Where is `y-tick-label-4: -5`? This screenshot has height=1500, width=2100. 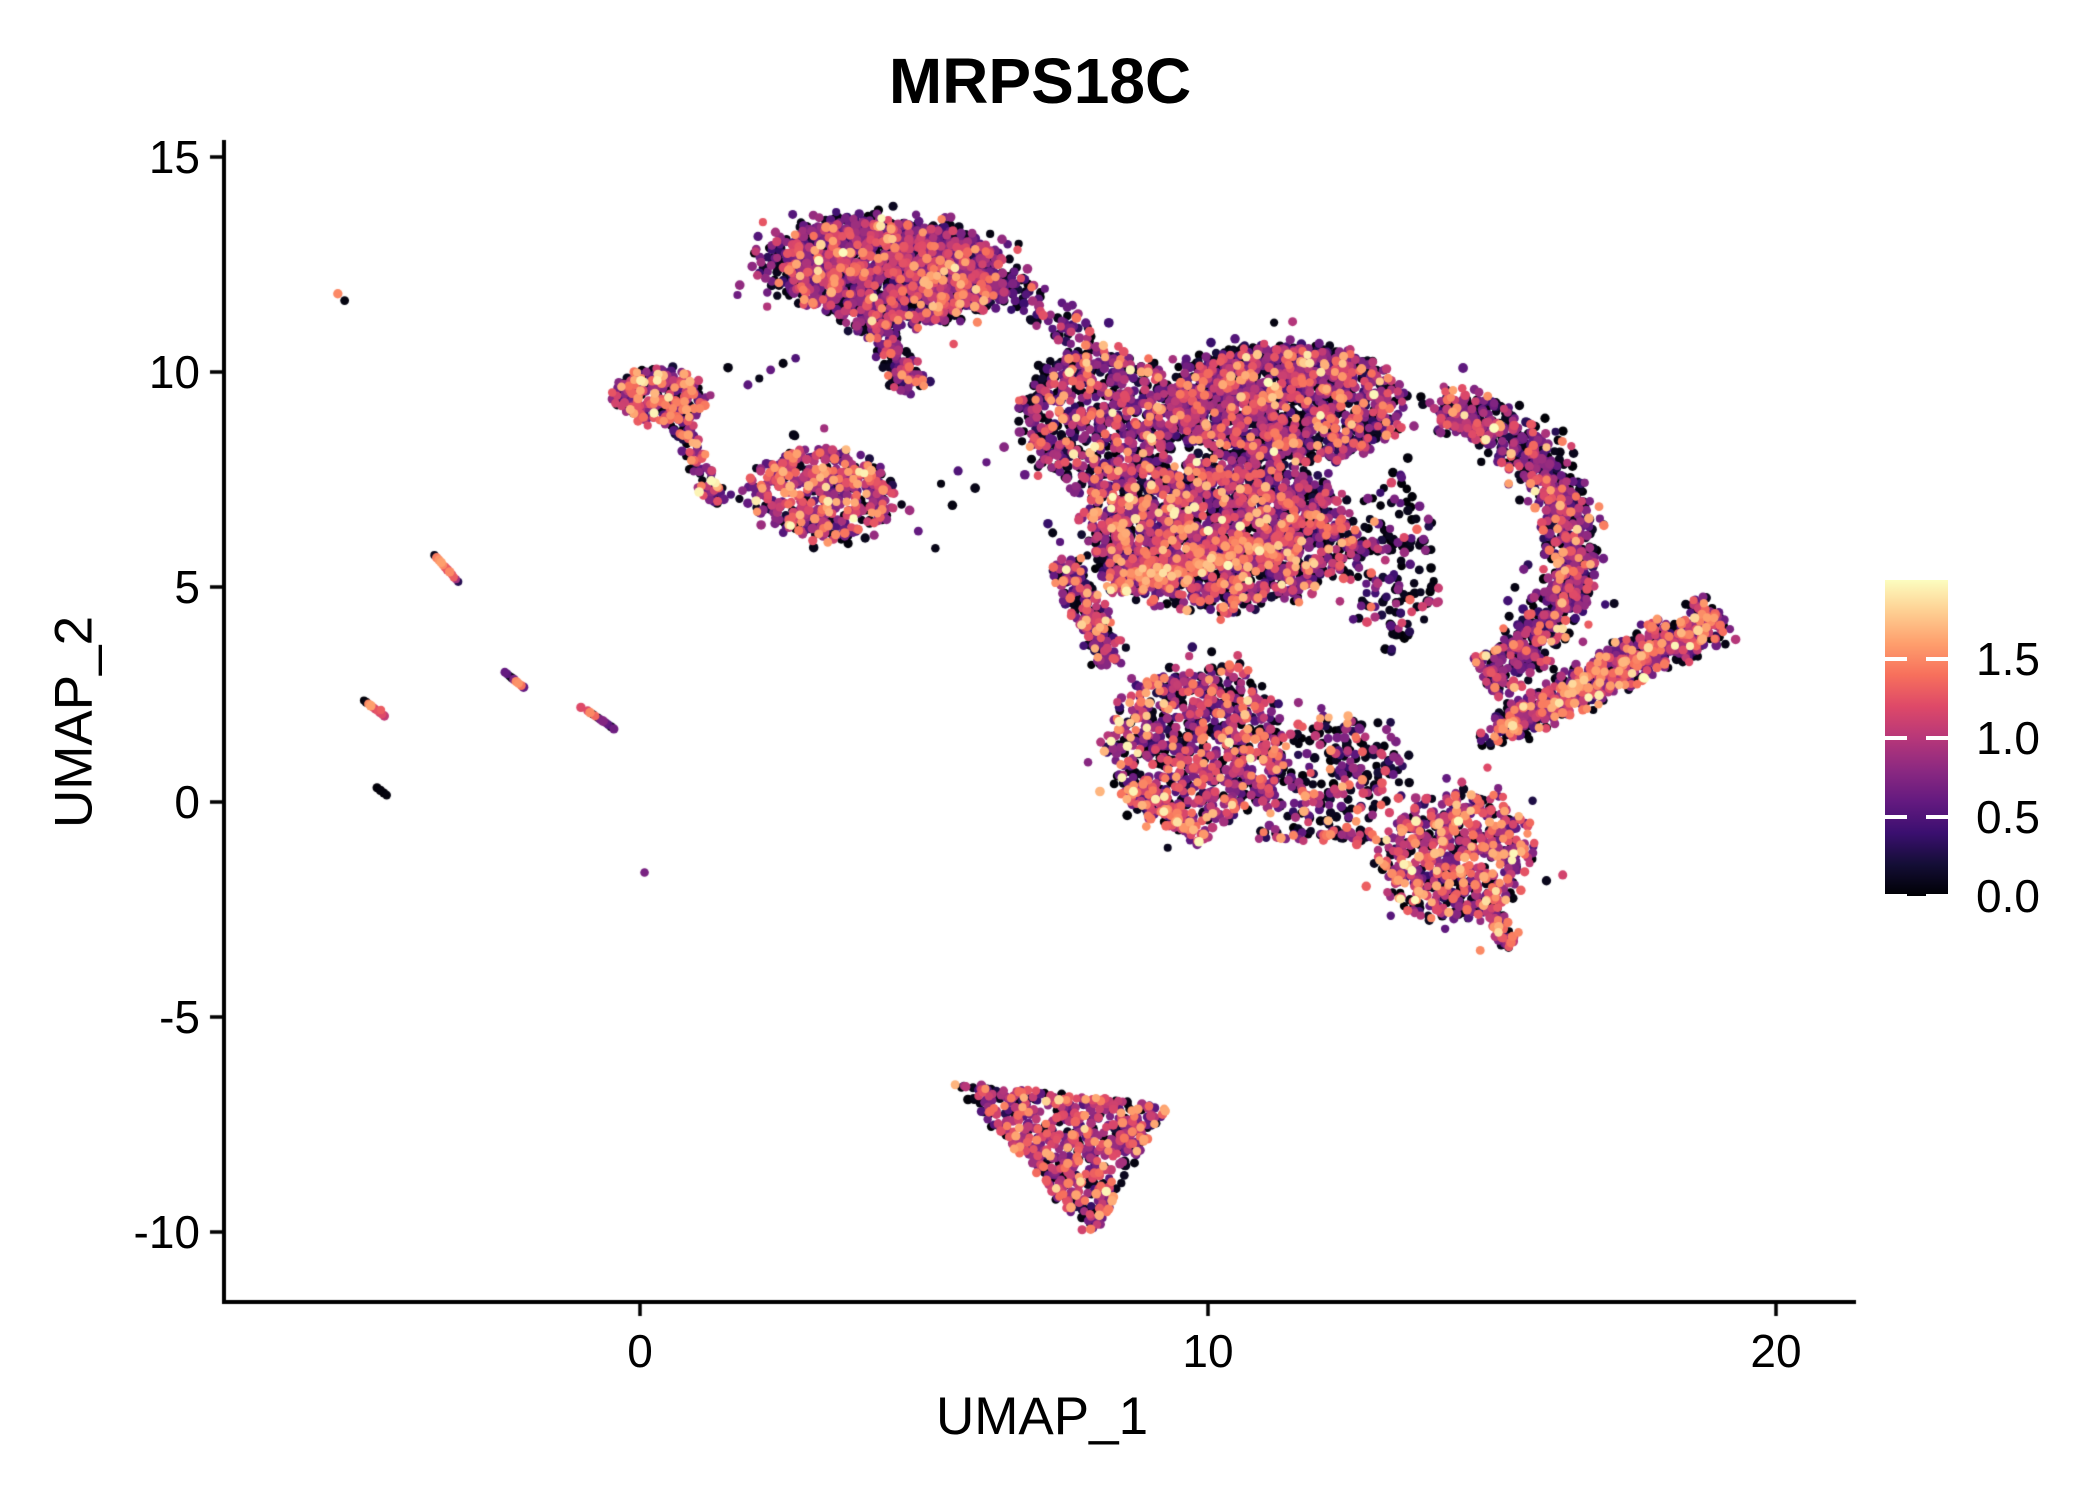 y-tick-label-4: -5 is located at coordinates (179, 1017).